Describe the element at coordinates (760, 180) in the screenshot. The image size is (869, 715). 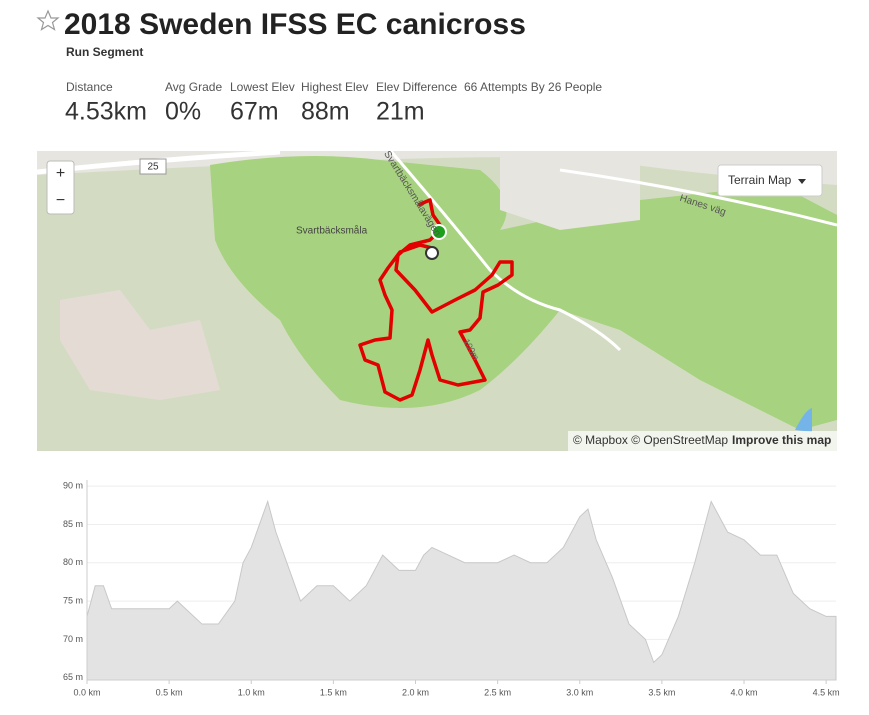
I see `map-layer-label: Terrain Map` at that location.